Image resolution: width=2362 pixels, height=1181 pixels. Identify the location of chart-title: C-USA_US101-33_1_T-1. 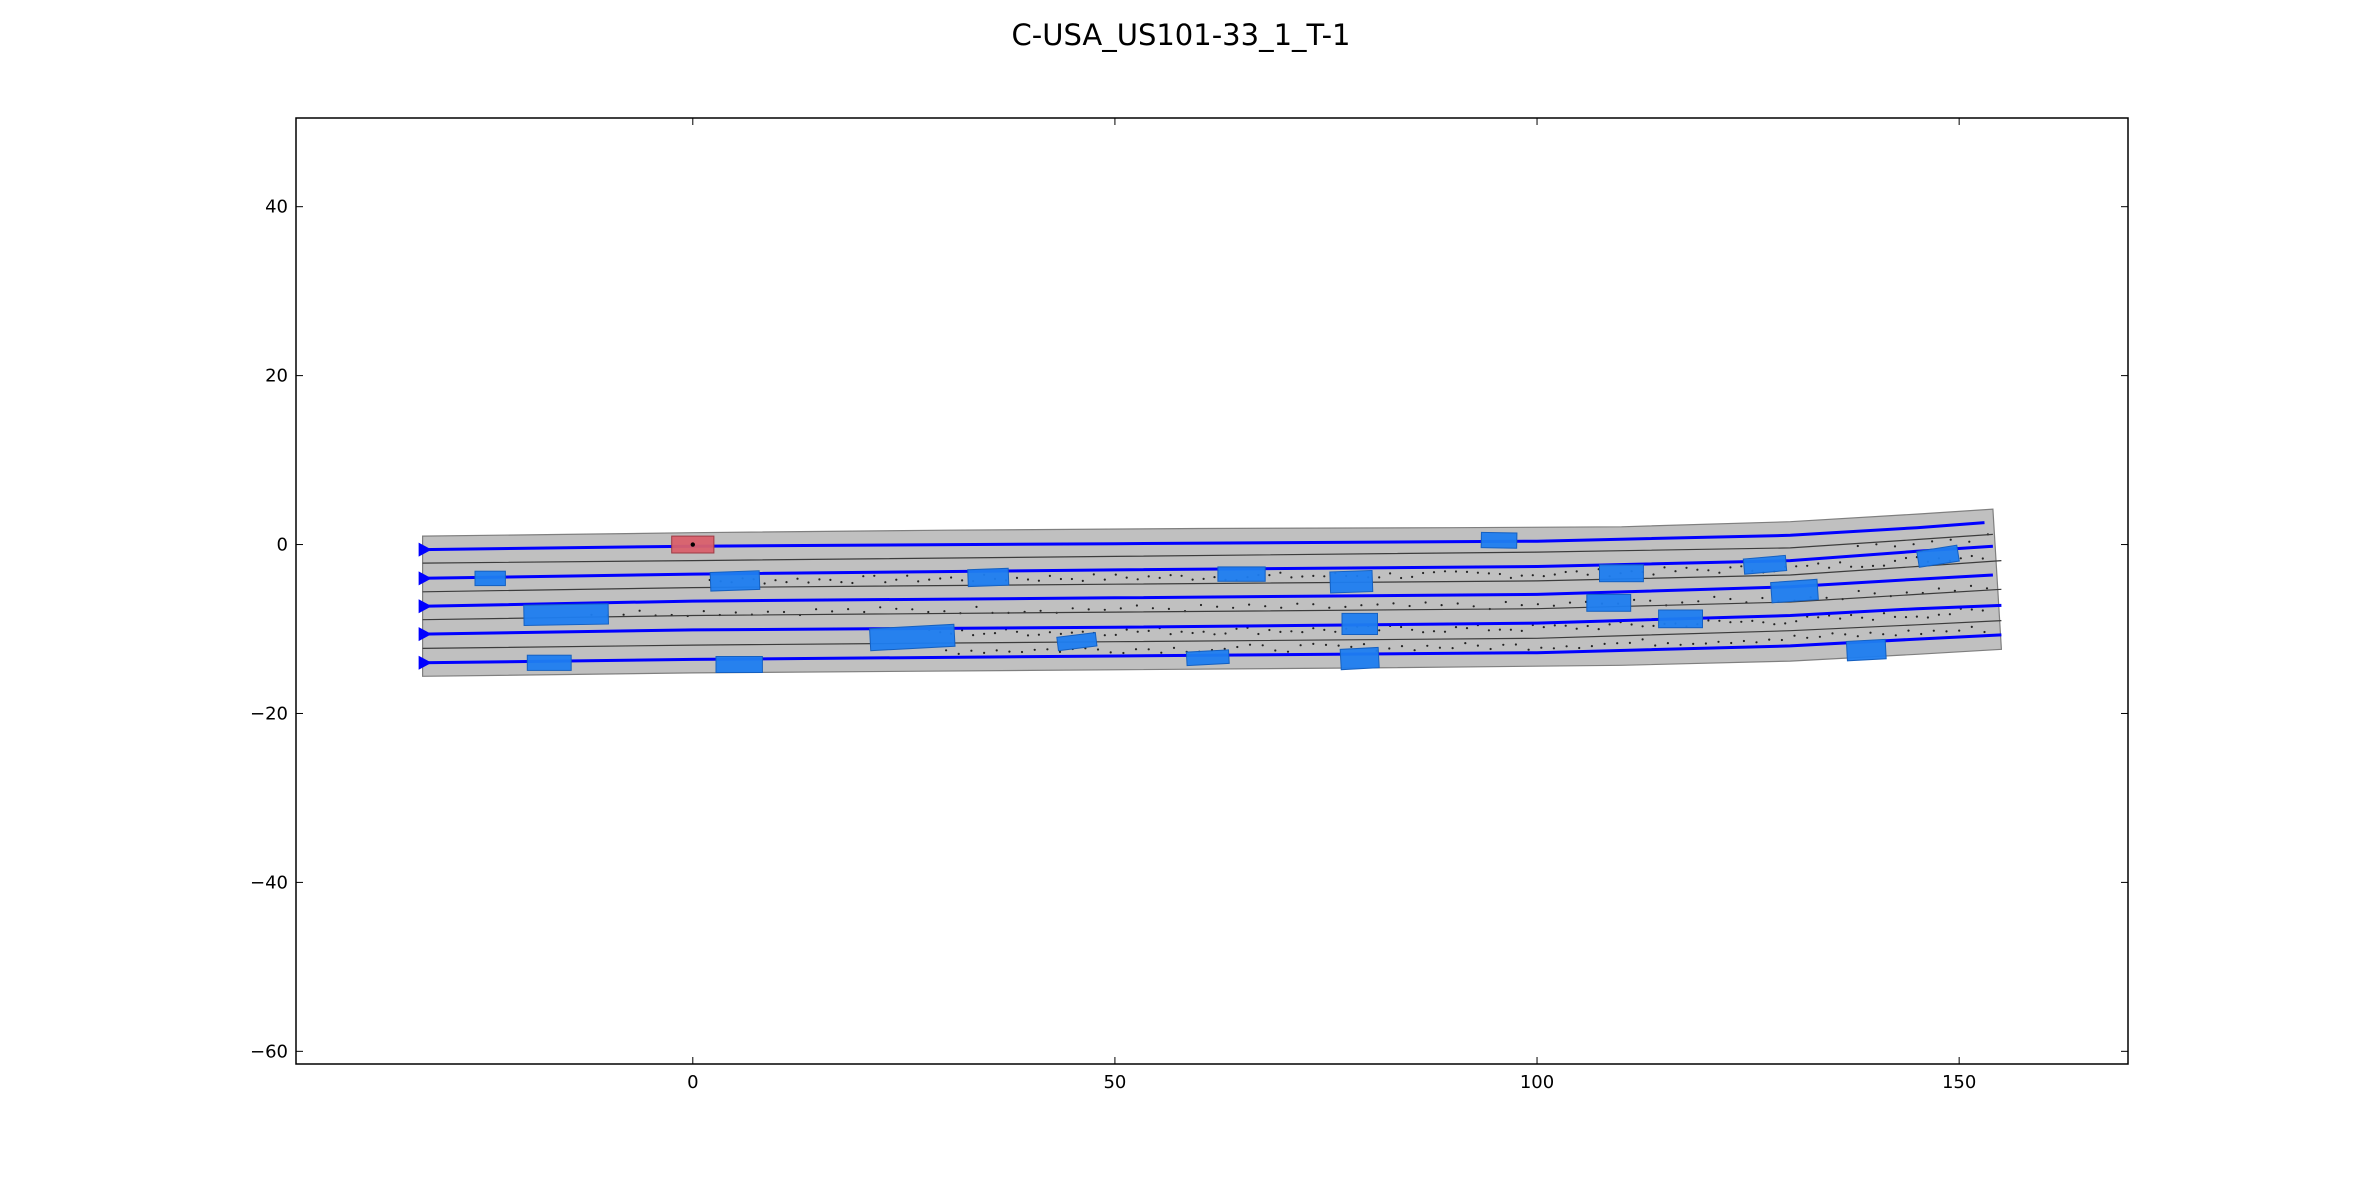
(1181, 35).